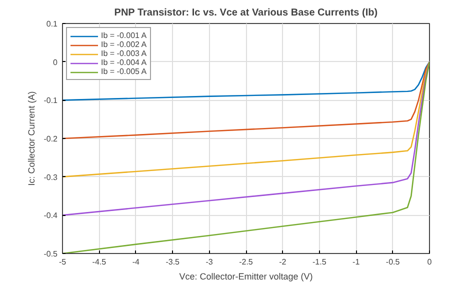 Image resolution: width=474 pixels, height=285 pixels. I want to click on chart-title: PNP Transistor: Ic vs. Vce at Various Base Currents (Ib), so click(246, 13).